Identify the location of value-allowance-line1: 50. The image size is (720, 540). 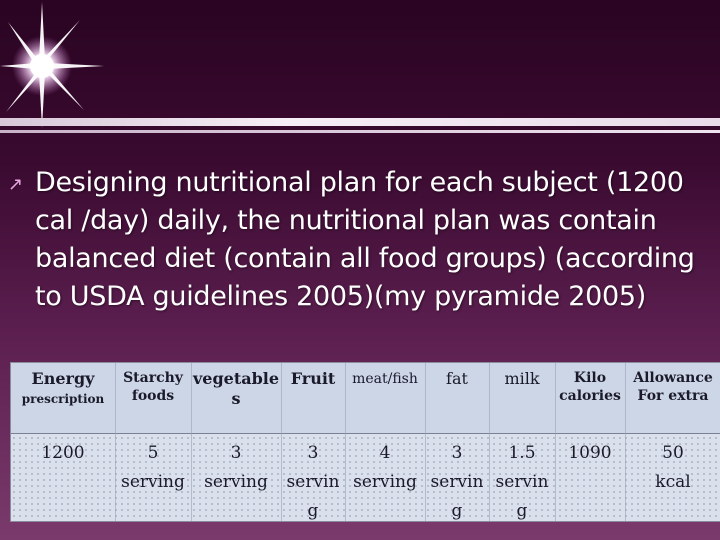
(673, 453).